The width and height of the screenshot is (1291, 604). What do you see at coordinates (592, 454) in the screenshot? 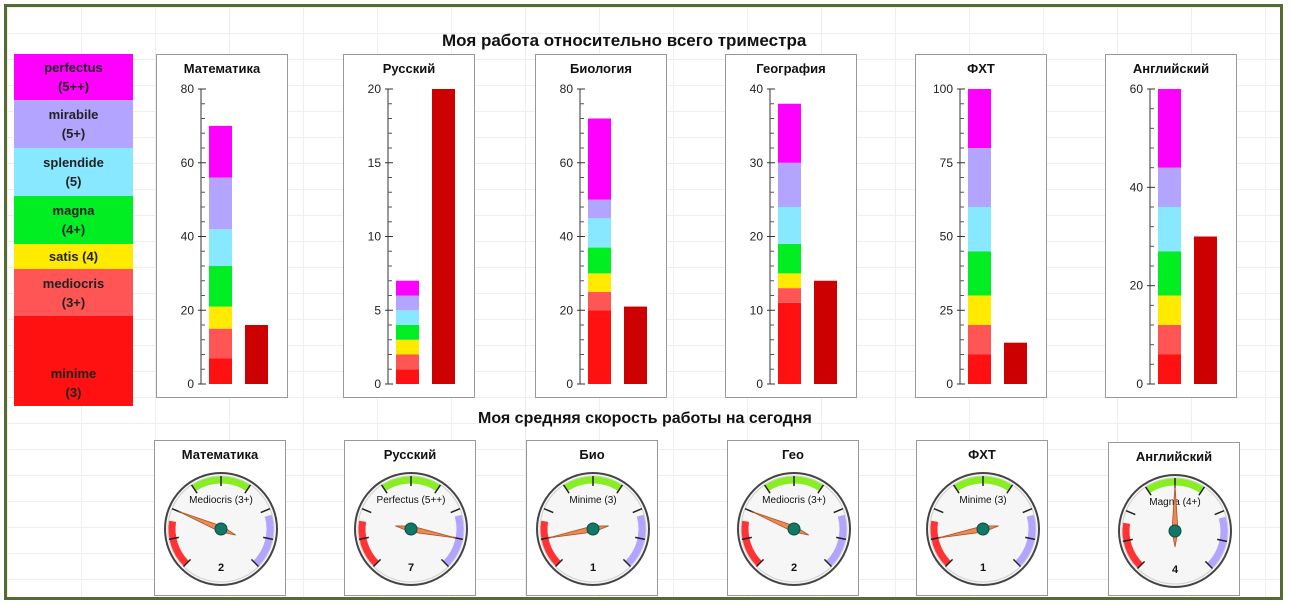
I see `gauge-title: Био` at bounding box center [592, 454].